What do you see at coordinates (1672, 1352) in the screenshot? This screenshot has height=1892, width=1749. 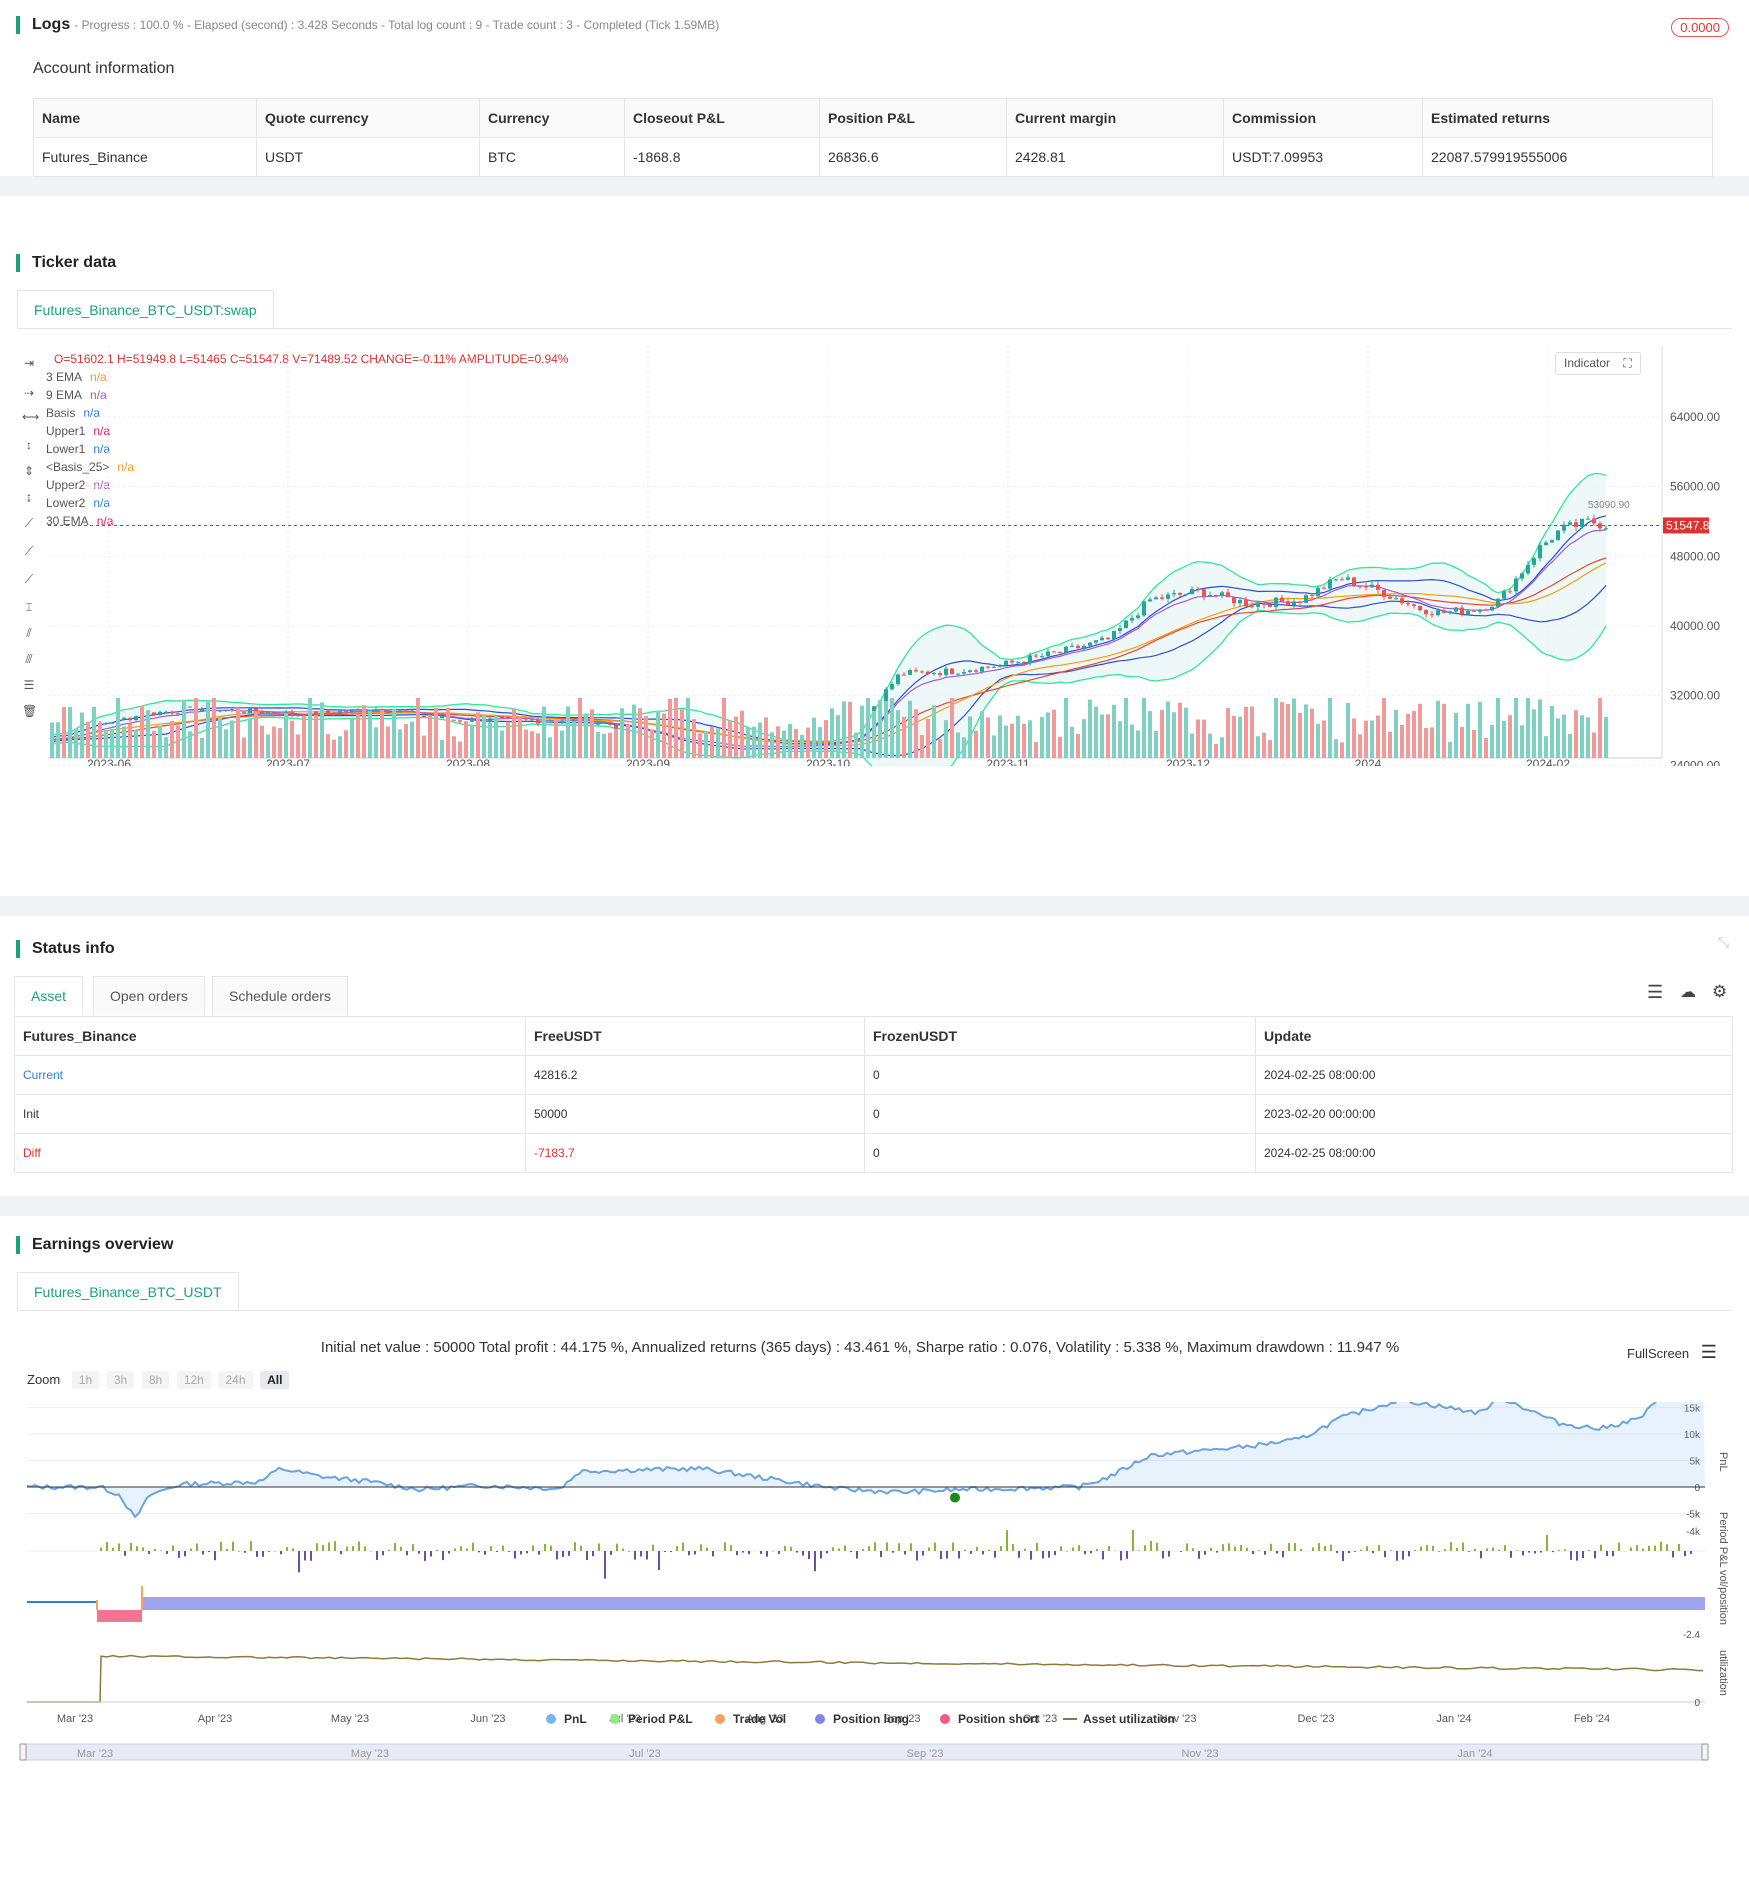 I see `fullscreen-button: FullScreen ☰` at bounding box center [1672, 1352].